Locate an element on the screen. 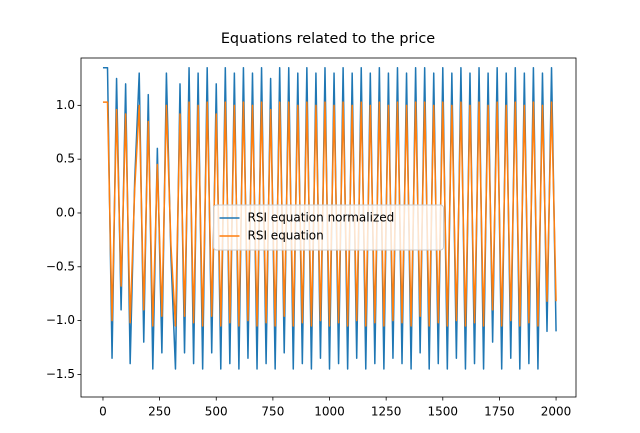 The width and height of the screenshot is (640, 433). y-tick-label: 1.0 is located at coordinates (65, 105).